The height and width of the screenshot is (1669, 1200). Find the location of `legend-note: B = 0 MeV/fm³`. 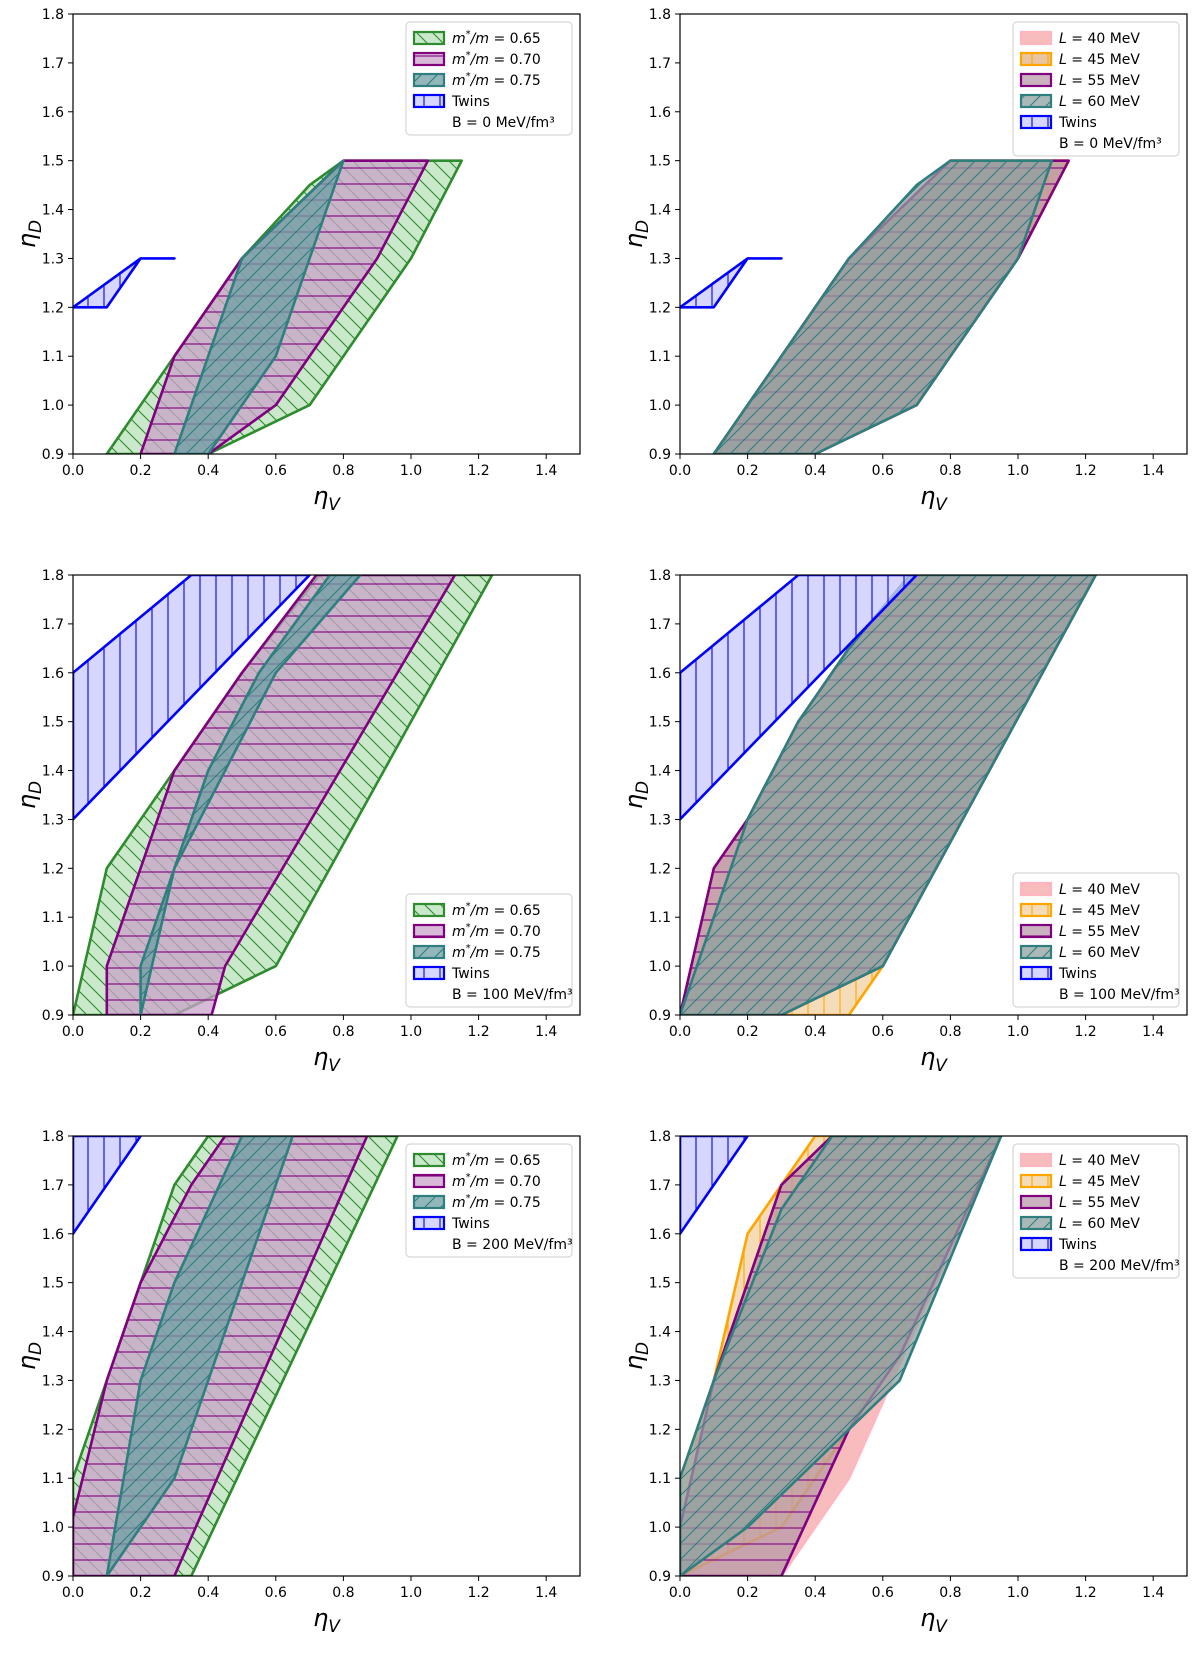

legend-note: B = 0 MeV/fm³ is located at coordinates (503, 123).